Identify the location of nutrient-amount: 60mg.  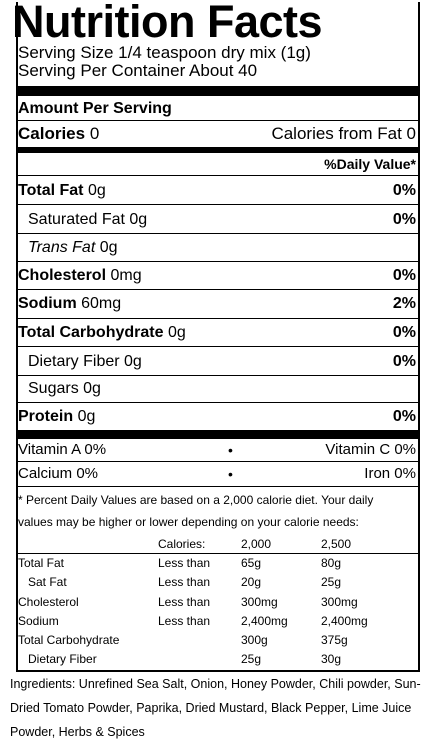
(101, 303).